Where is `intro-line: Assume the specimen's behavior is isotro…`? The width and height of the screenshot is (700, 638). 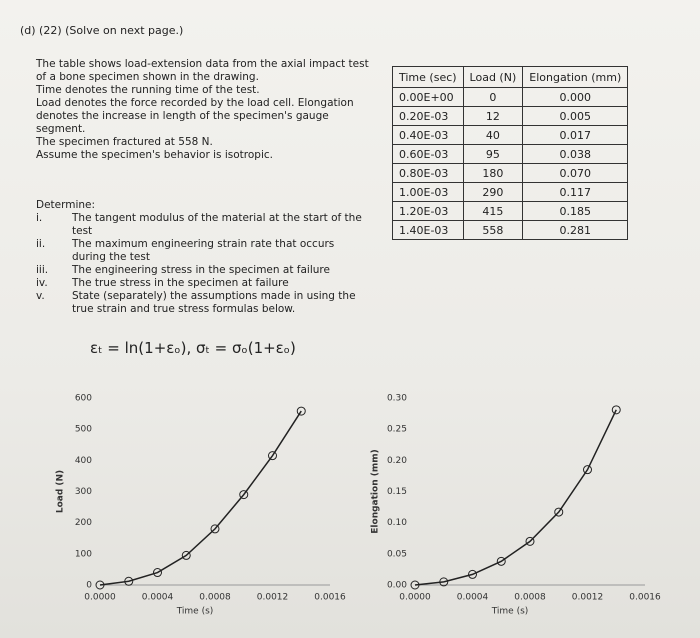
intro-line: Assume the specimen's behavior is isotro… is located at coordinates (154, 155).